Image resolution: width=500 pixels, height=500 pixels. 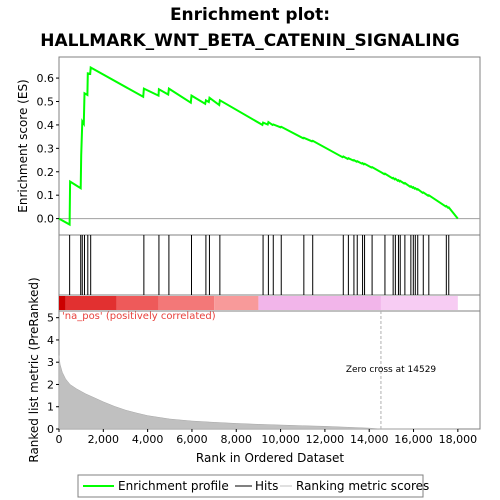 What do you see at coordinates (458, 439) in the screenshot?
I see `x-tick-label: 18,000` at bounding box center [458, 439].